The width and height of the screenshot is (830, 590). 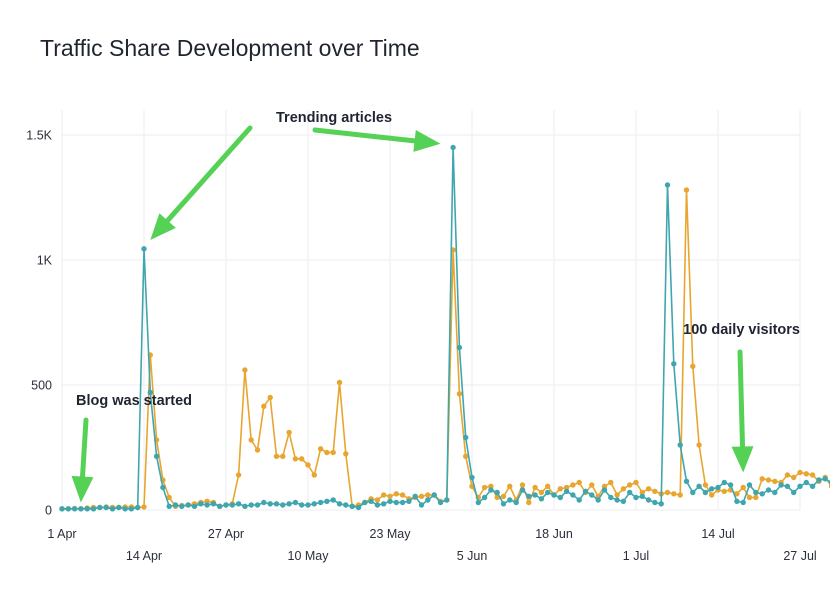 What do you see at coordinates (45, 261) in the screenshot?
I see `y-tick-label: 1K` at bounding box center [45, 261].